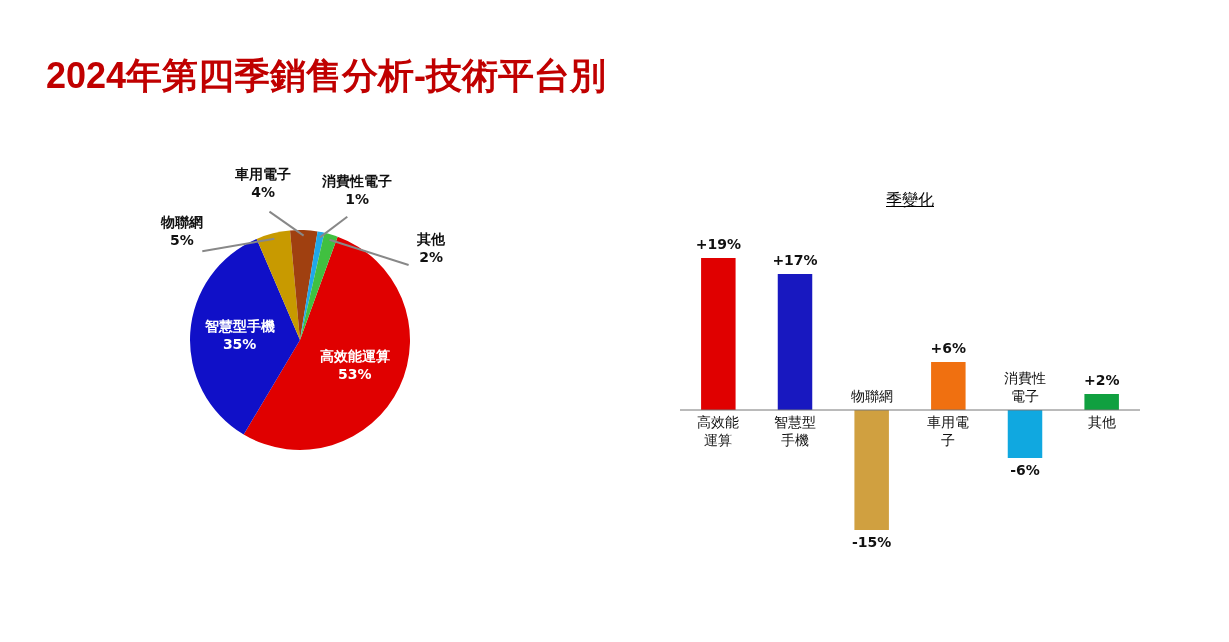 The height and width of the screenshot is (642, 1229). What do you see at coordinates (1101, 379) in the screenshot?
I see `data-label: +2%` at bounding box center [1101, 379].